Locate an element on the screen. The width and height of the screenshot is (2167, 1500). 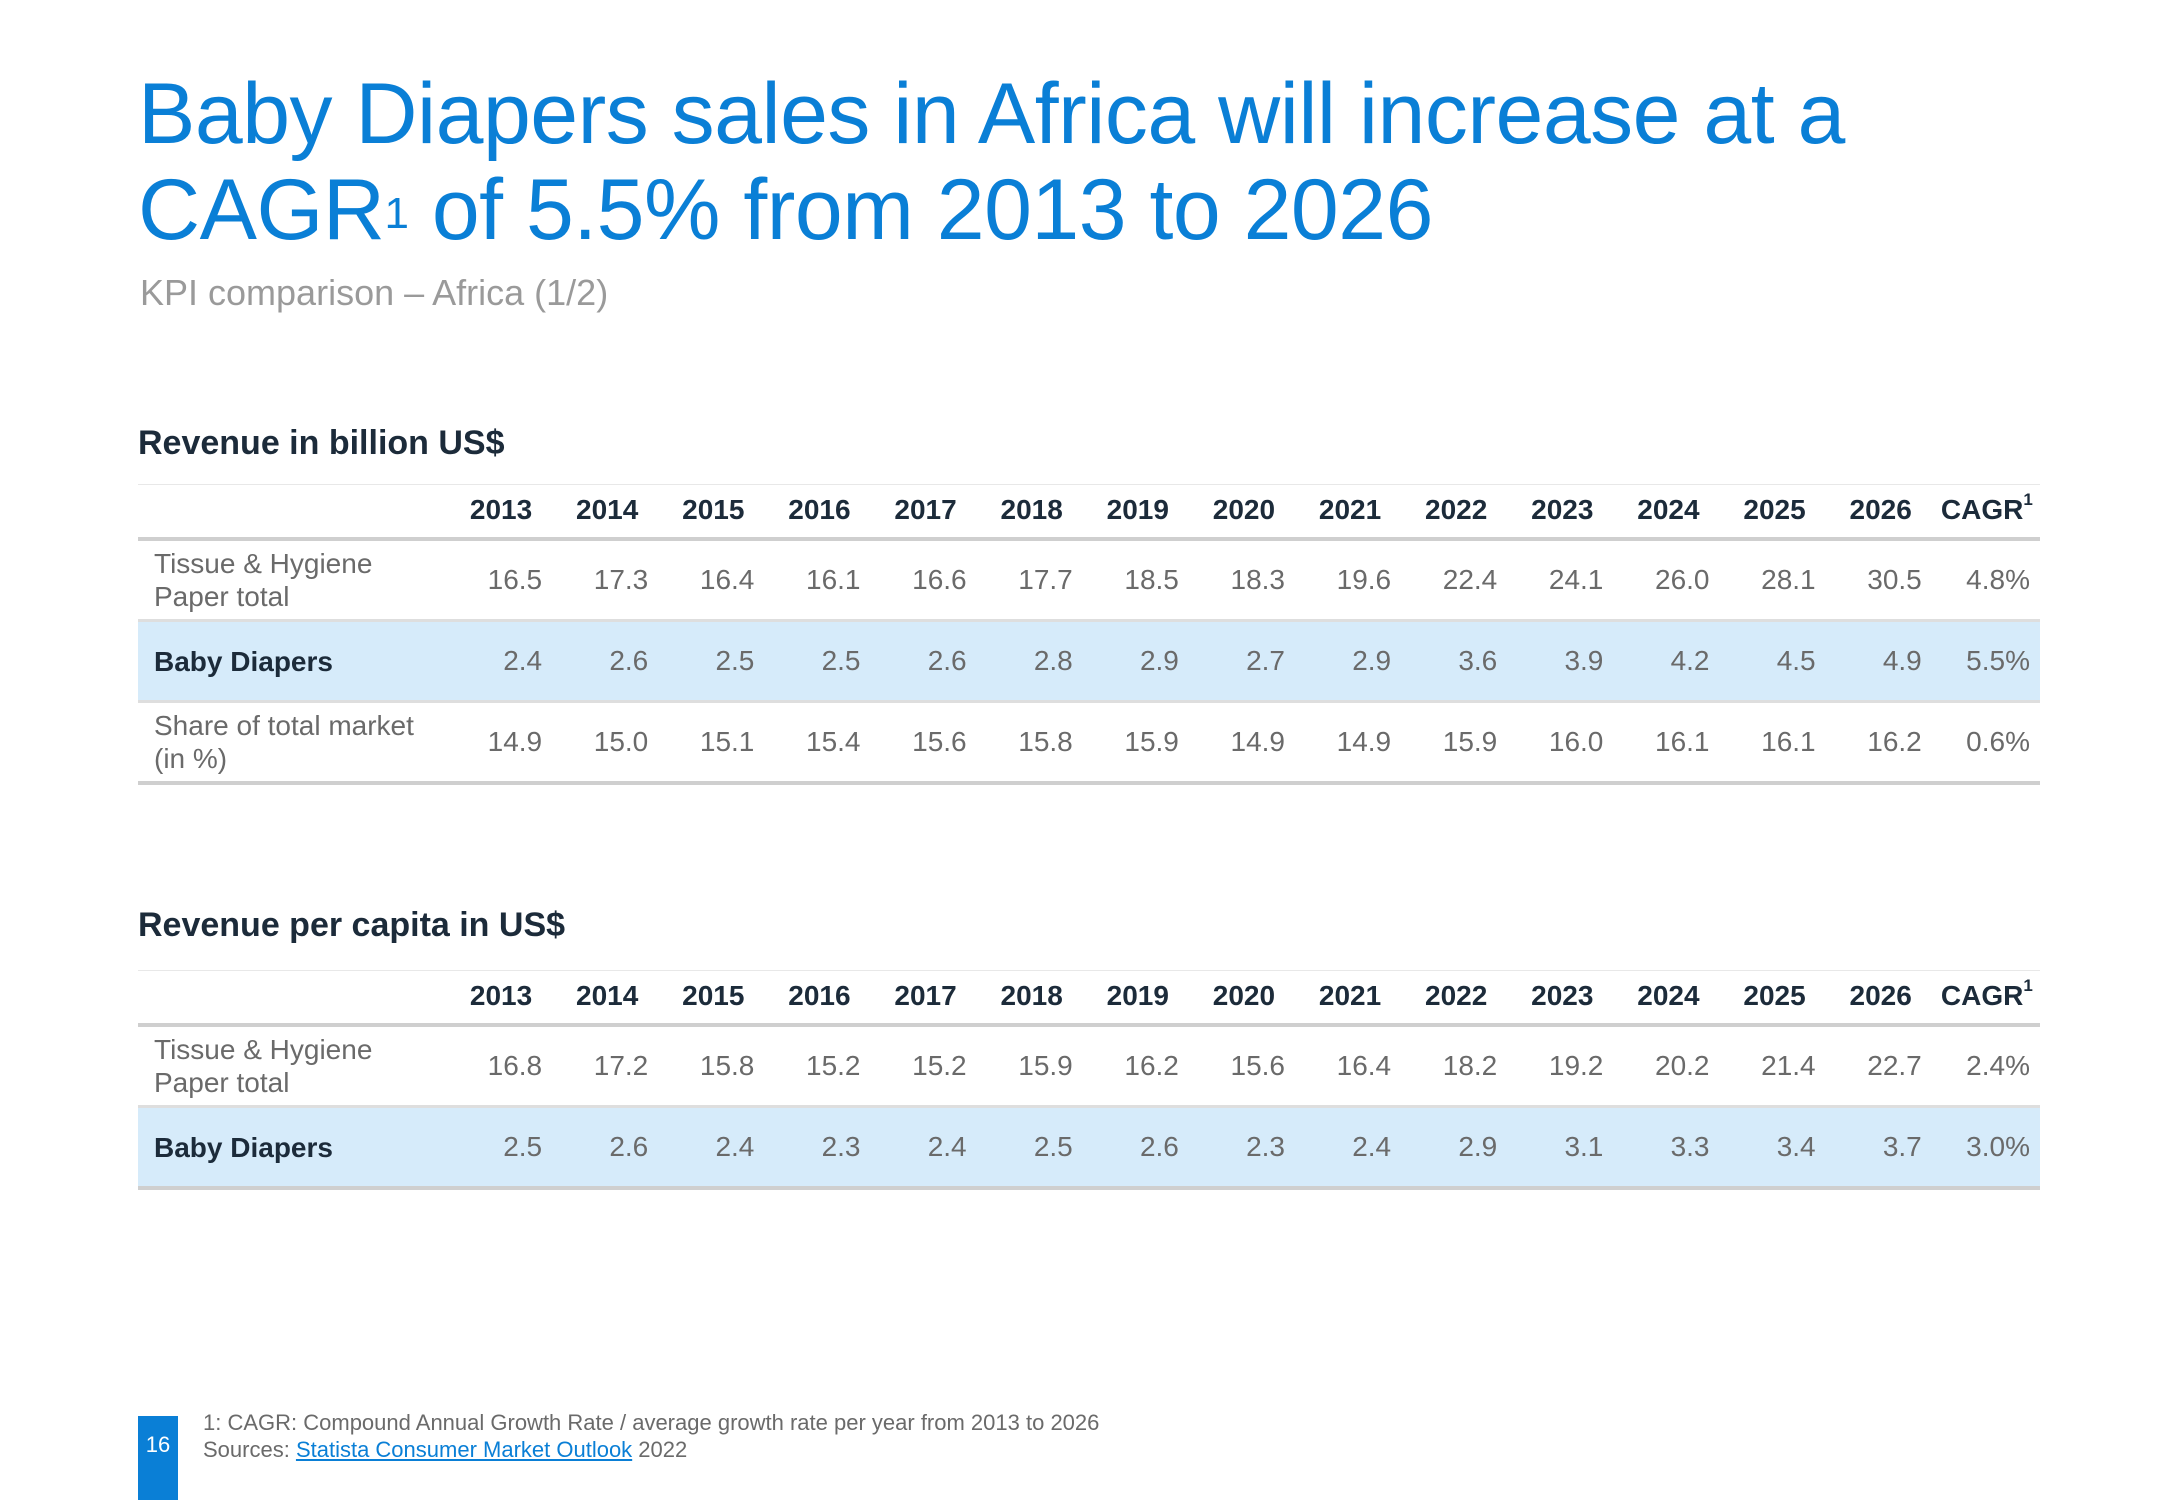
value-cell: 3.1 is located at coordinates (1562, 1148).